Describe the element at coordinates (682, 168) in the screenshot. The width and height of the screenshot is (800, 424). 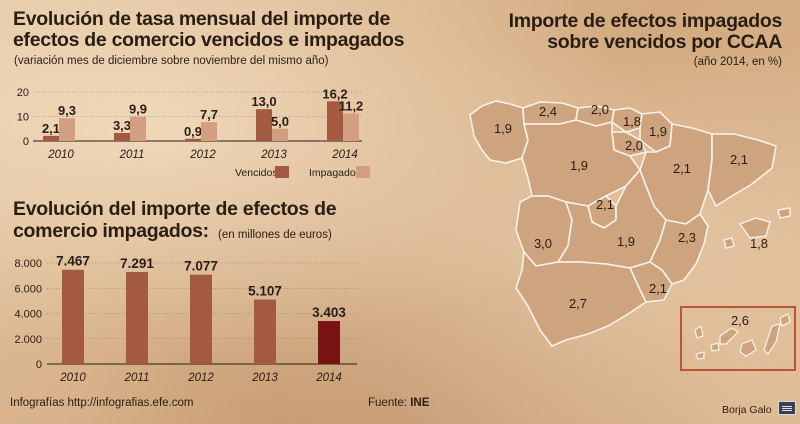
I see `map-label-arag-n: 2,1` at that location.